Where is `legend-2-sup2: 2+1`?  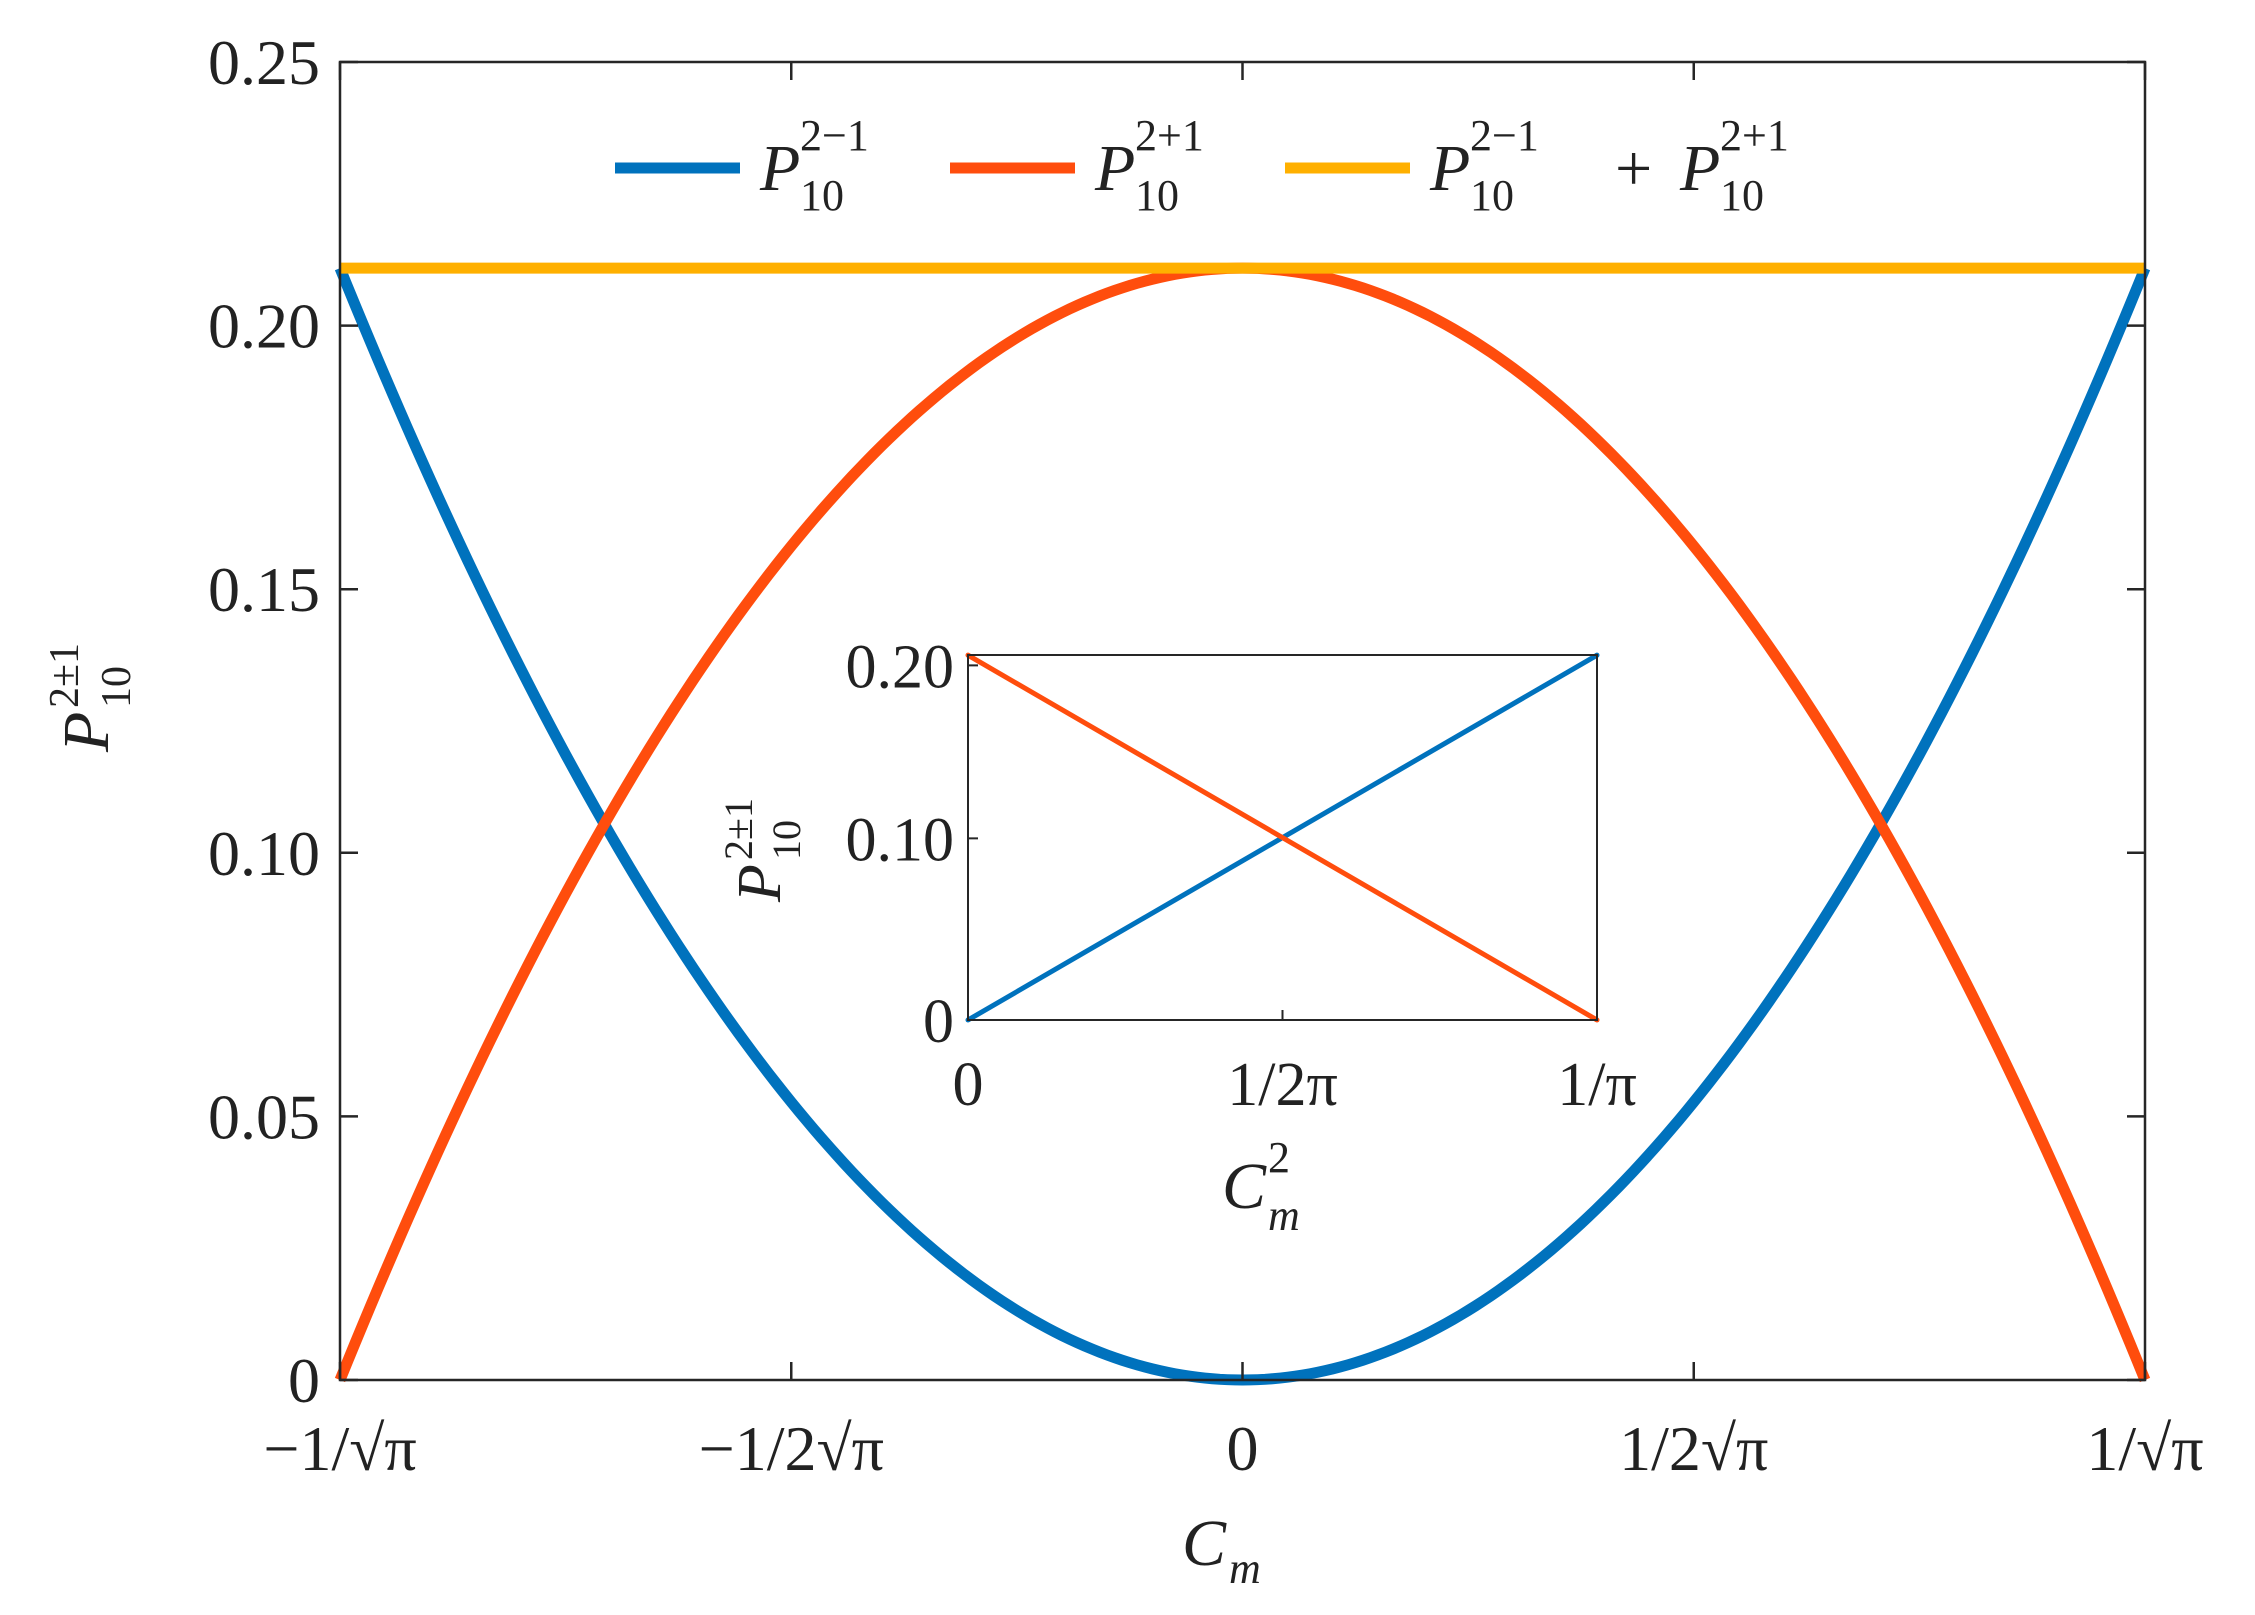 legend-2-sup2: 2+1 is located at coordinates (1754, 135).